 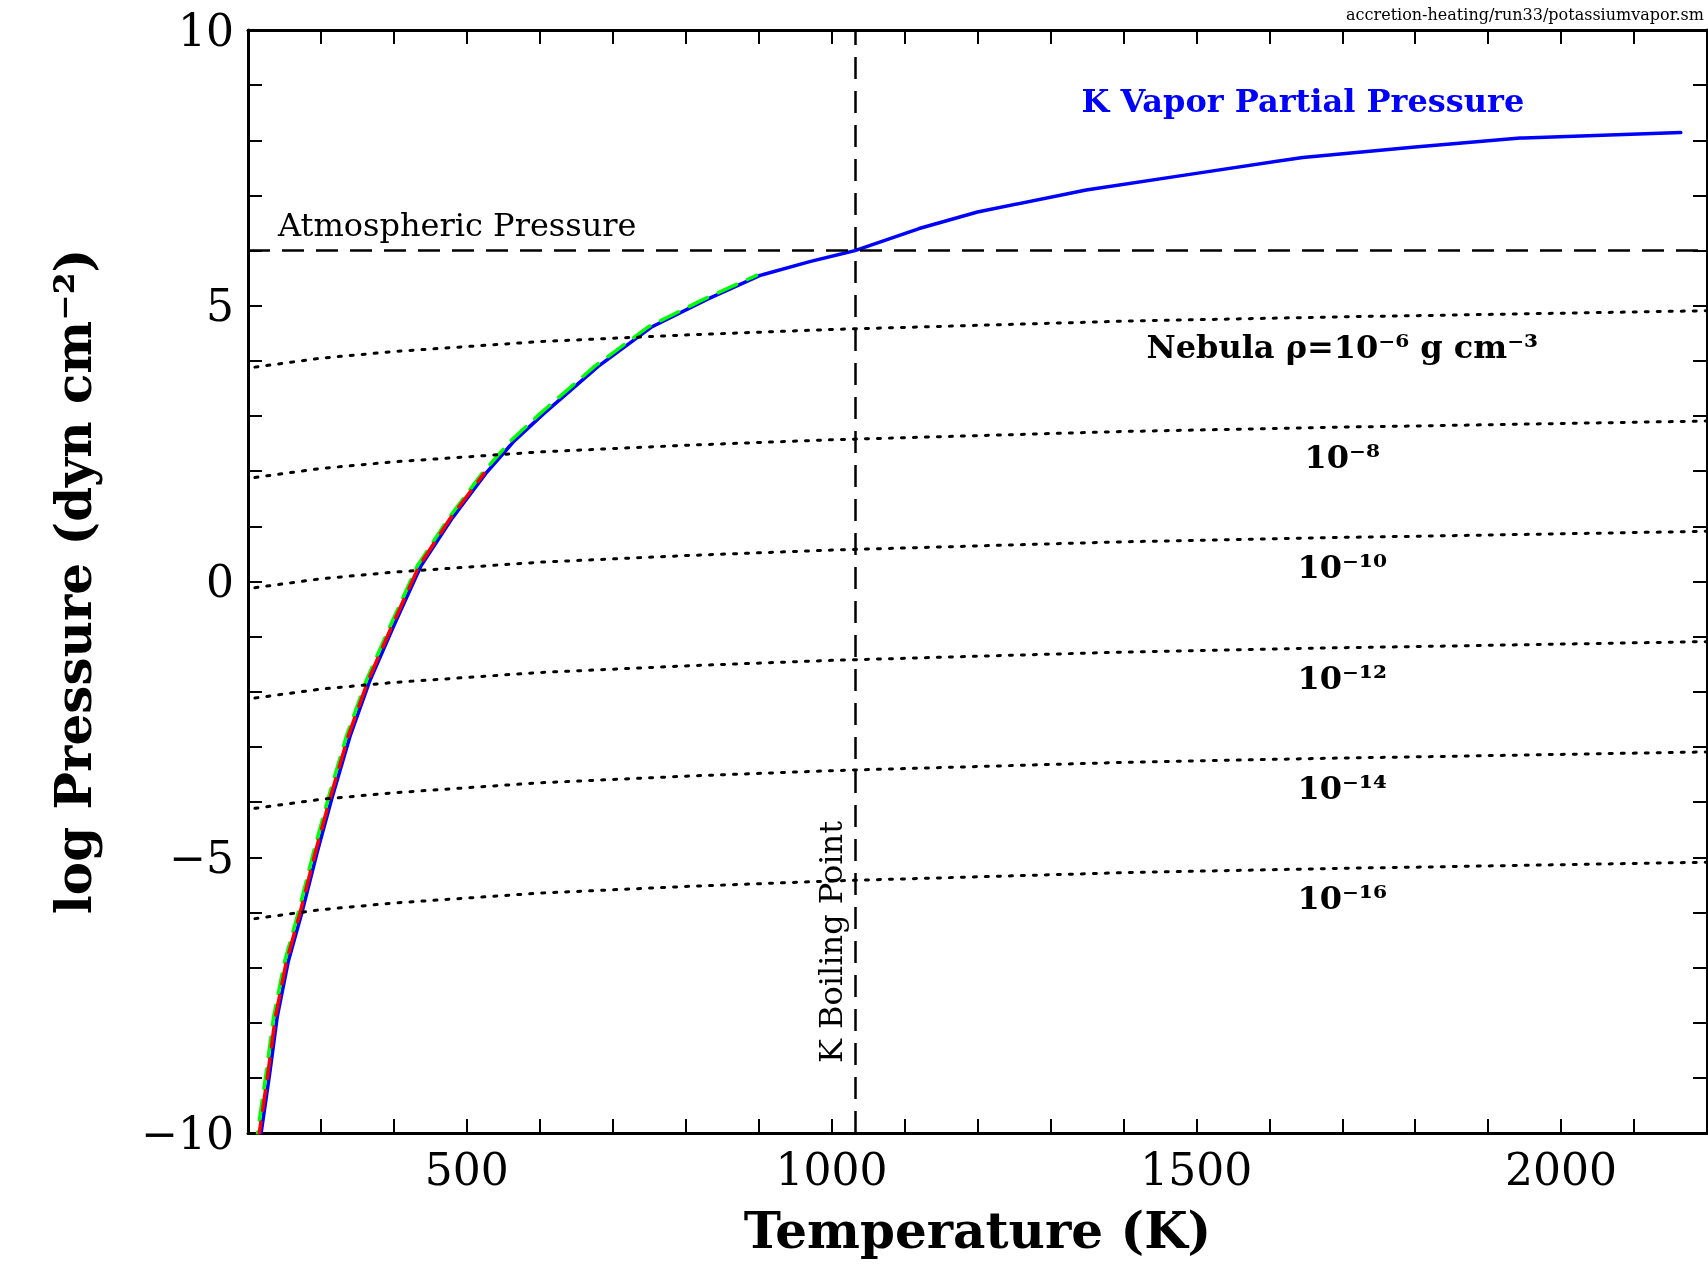 What do you see at coordinates (1196, 1169) in the screenshot?
I see `x-tick-label: 1500` at bounding box center [1196, 1169].